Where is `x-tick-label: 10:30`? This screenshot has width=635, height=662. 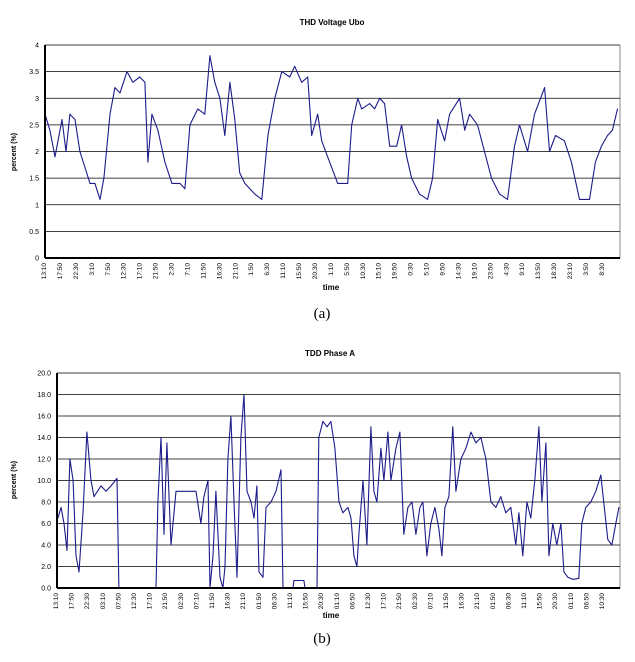 x-tick-label: 10:30 is located at coordinates (363, 271).